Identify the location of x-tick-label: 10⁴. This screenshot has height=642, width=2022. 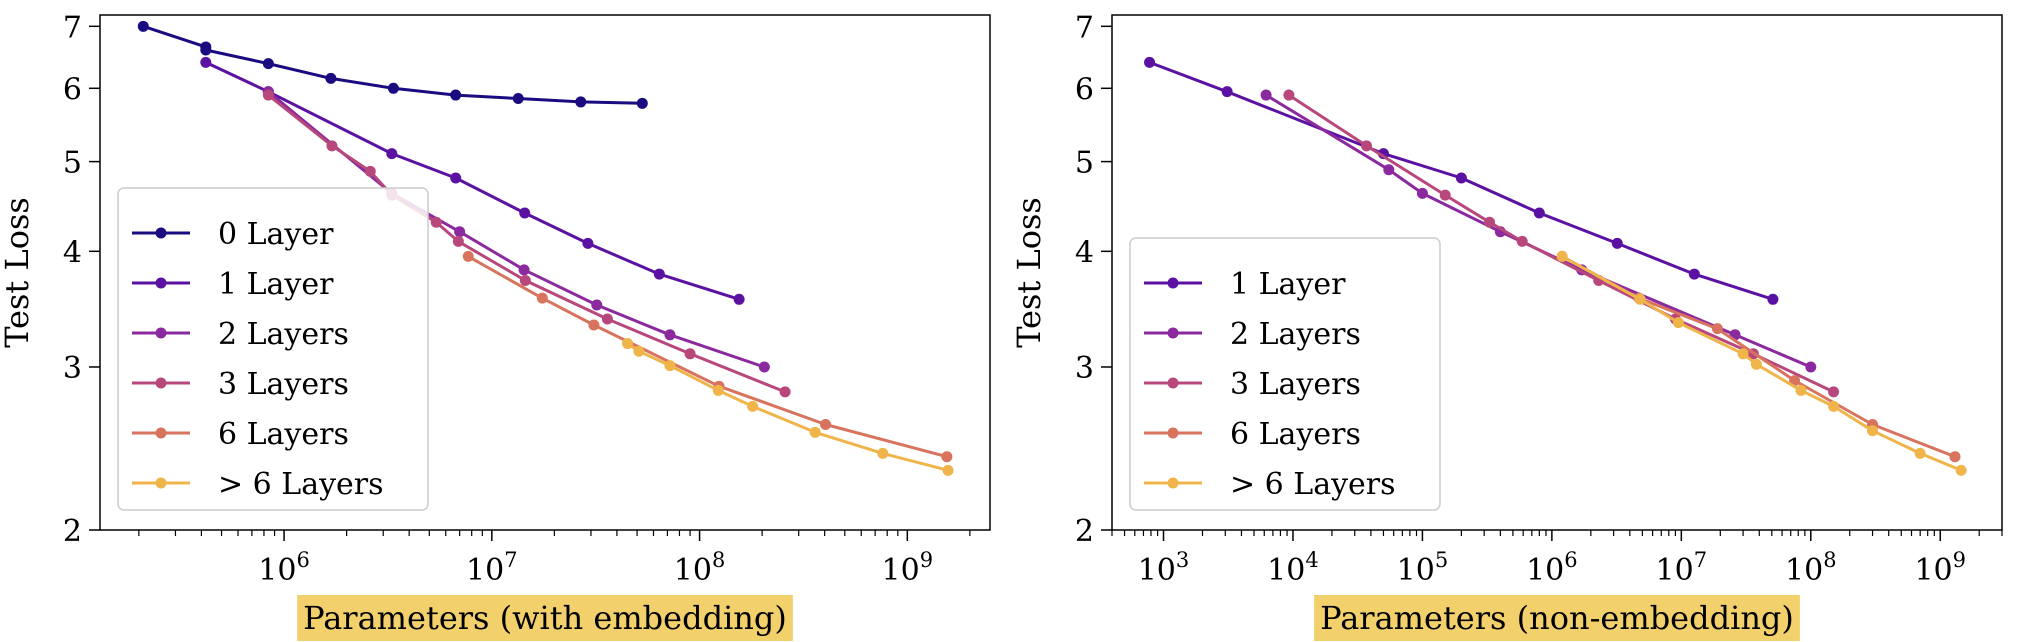
(1293, 568).